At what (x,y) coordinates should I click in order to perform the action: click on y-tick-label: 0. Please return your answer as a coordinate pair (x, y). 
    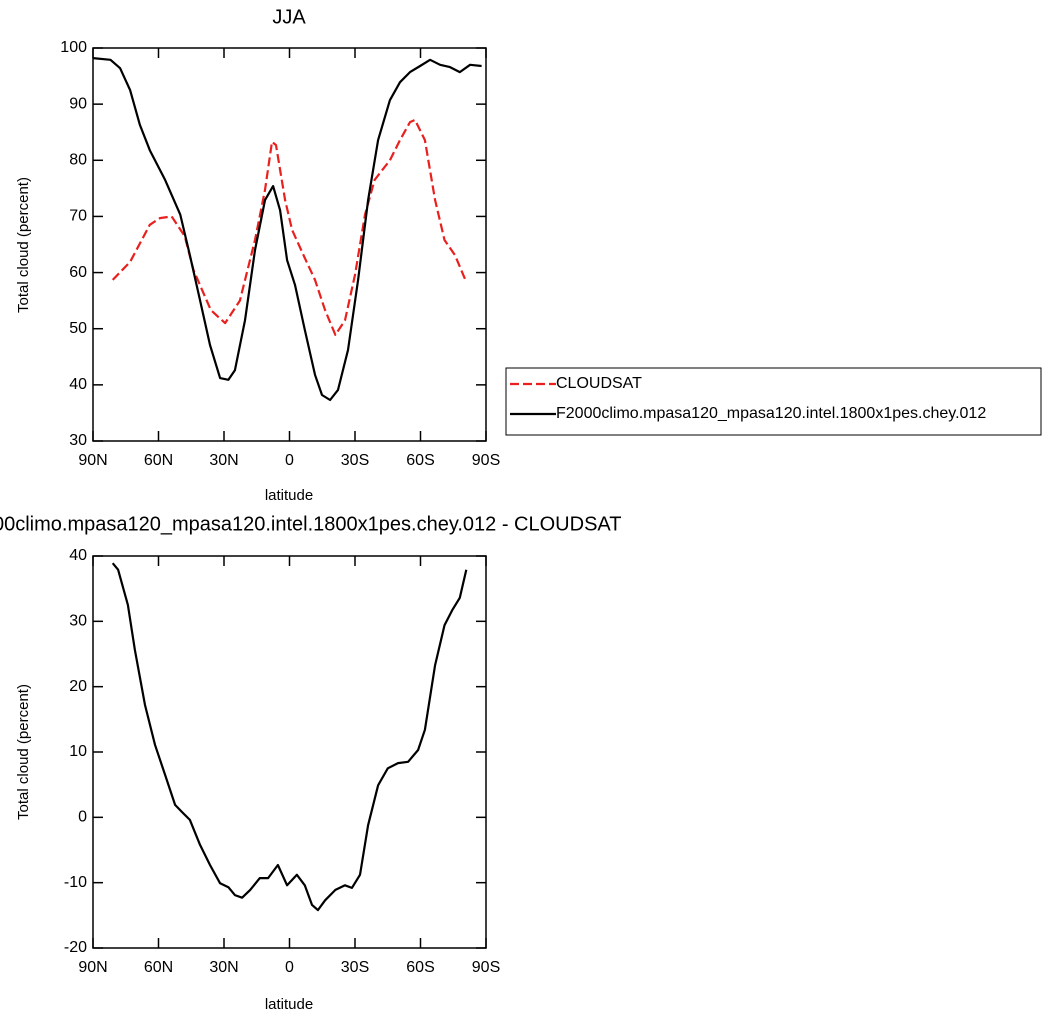
    Looking at the image, I should click on (82, 817).